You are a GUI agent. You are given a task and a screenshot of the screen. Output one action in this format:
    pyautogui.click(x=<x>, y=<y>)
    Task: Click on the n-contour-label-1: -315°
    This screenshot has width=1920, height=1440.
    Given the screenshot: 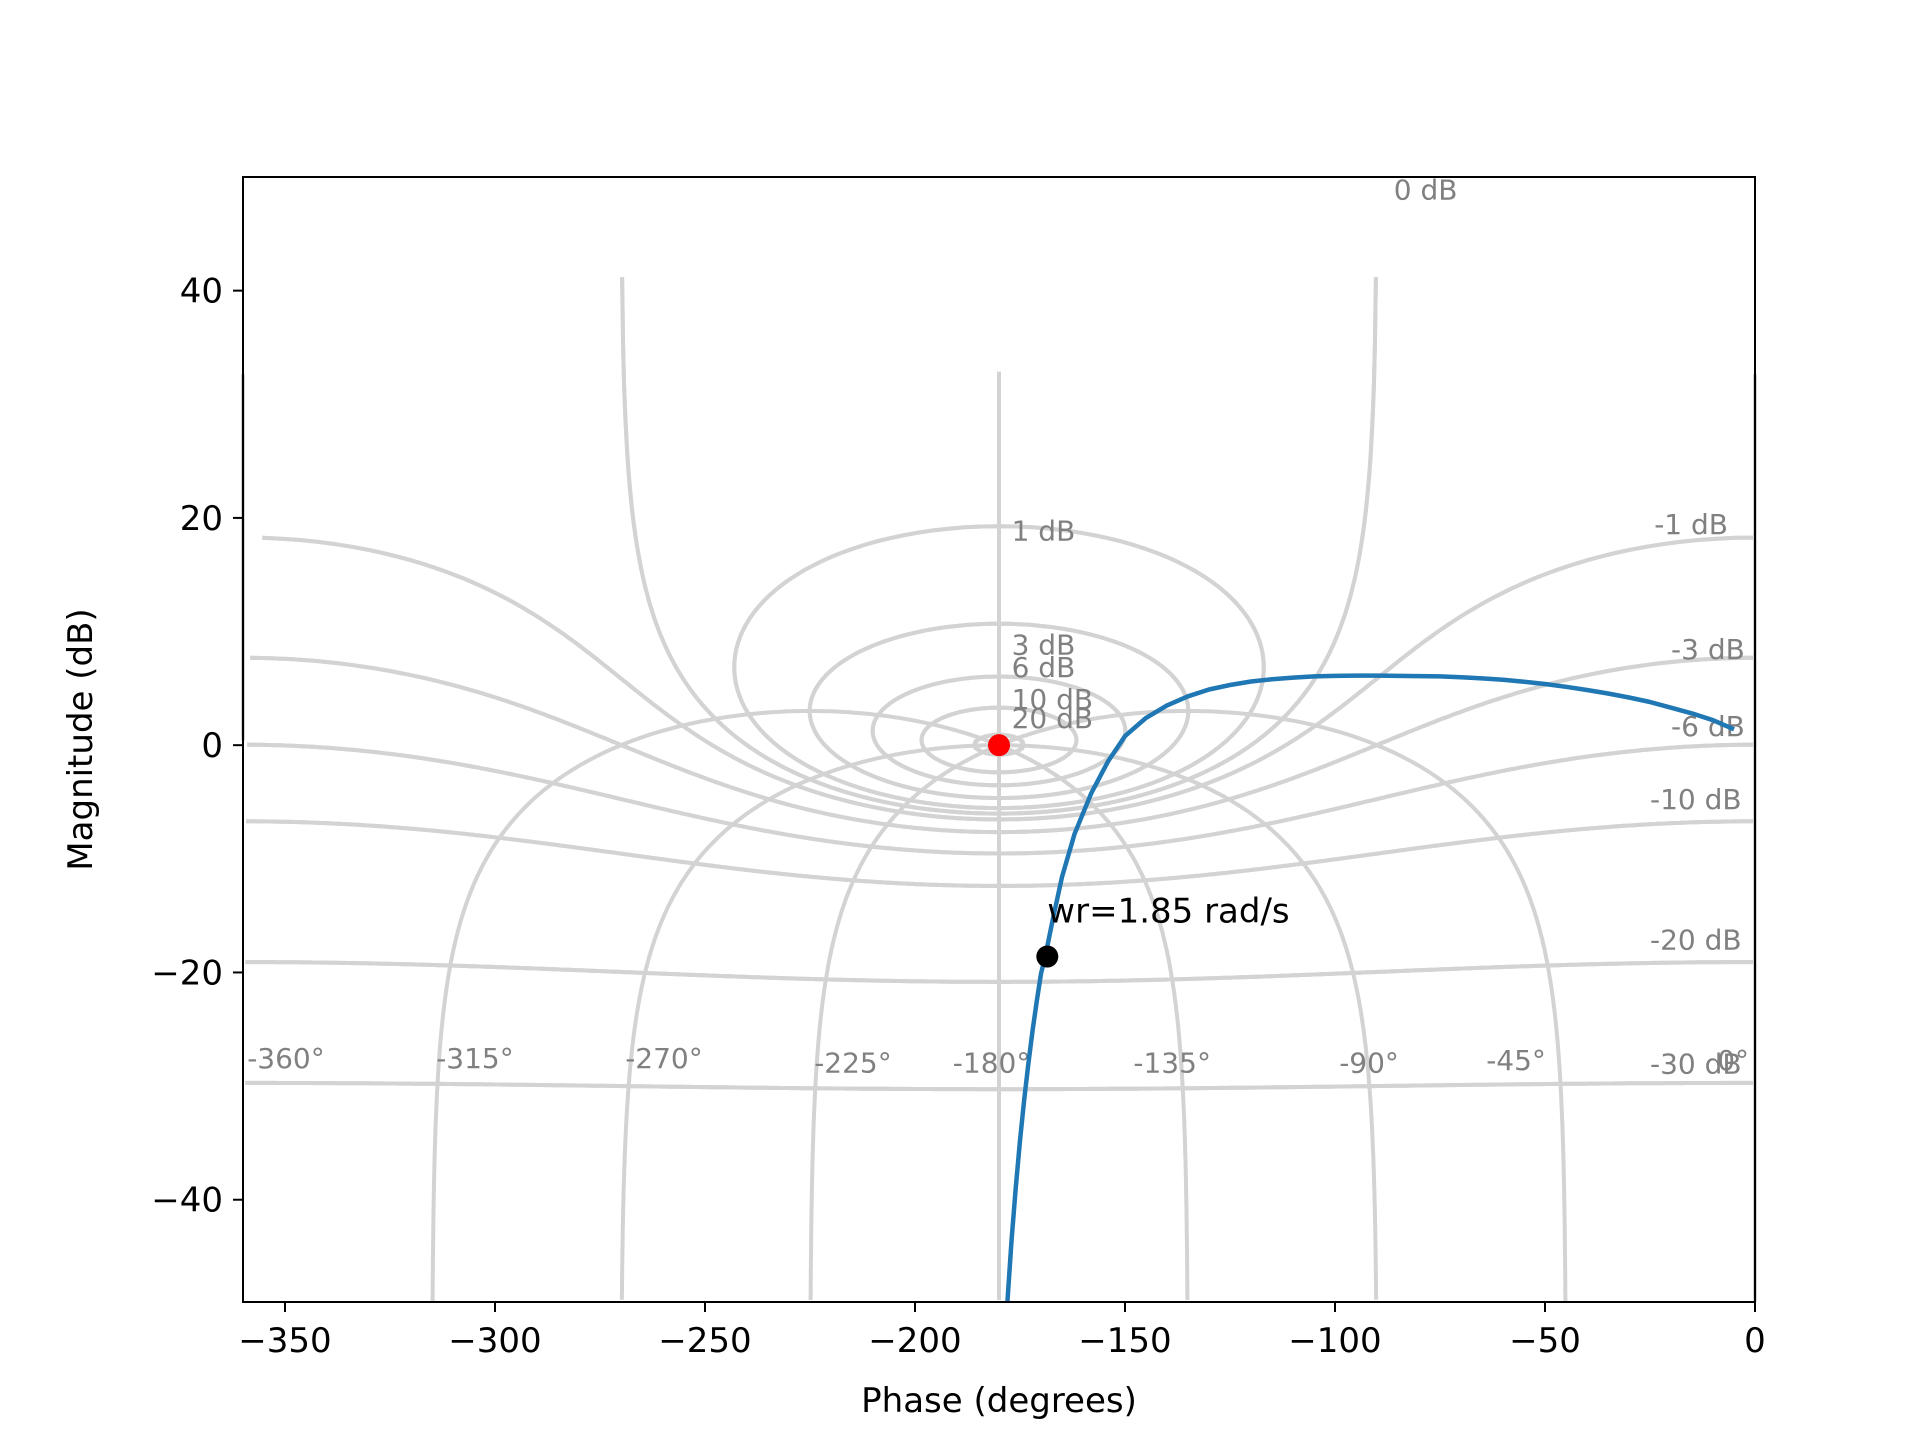 What is the action you would take?
    pyautogui.click(x=475, y=1058)
    